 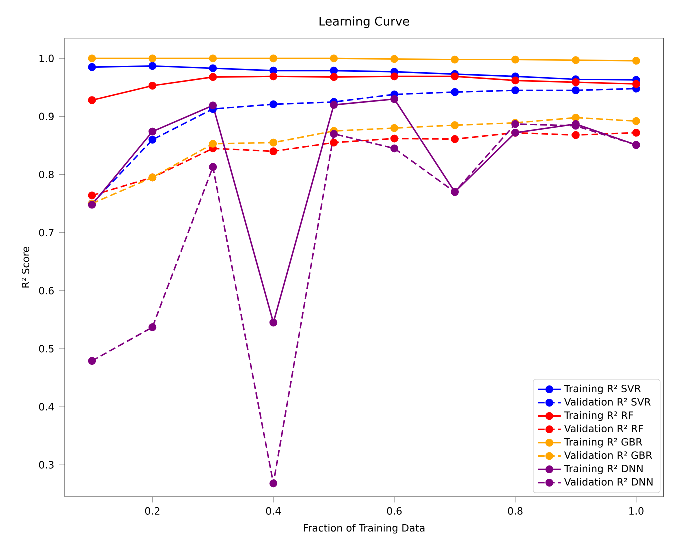 I want to click on chart-title: Learning Curve, so click(x=365, y=22).